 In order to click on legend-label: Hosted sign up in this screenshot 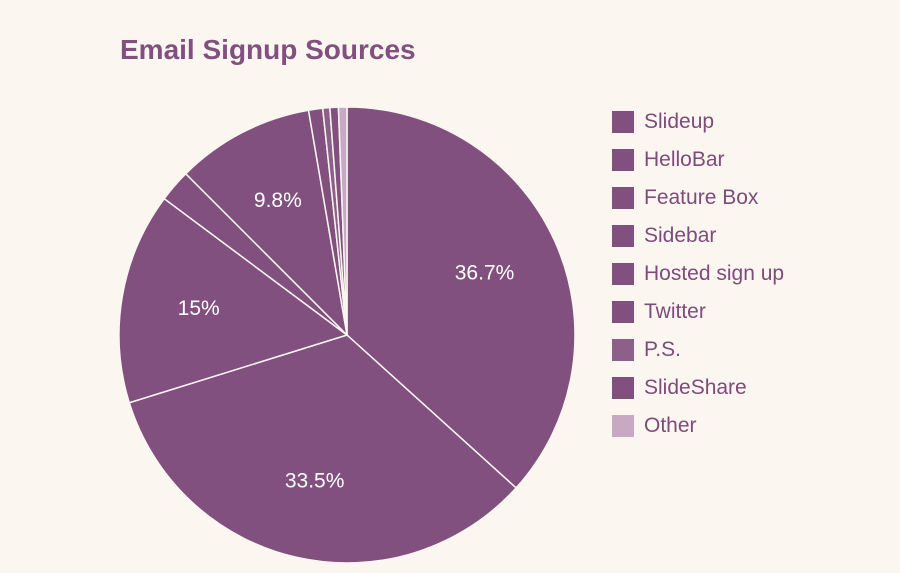, I will do `click(714, 273)`.